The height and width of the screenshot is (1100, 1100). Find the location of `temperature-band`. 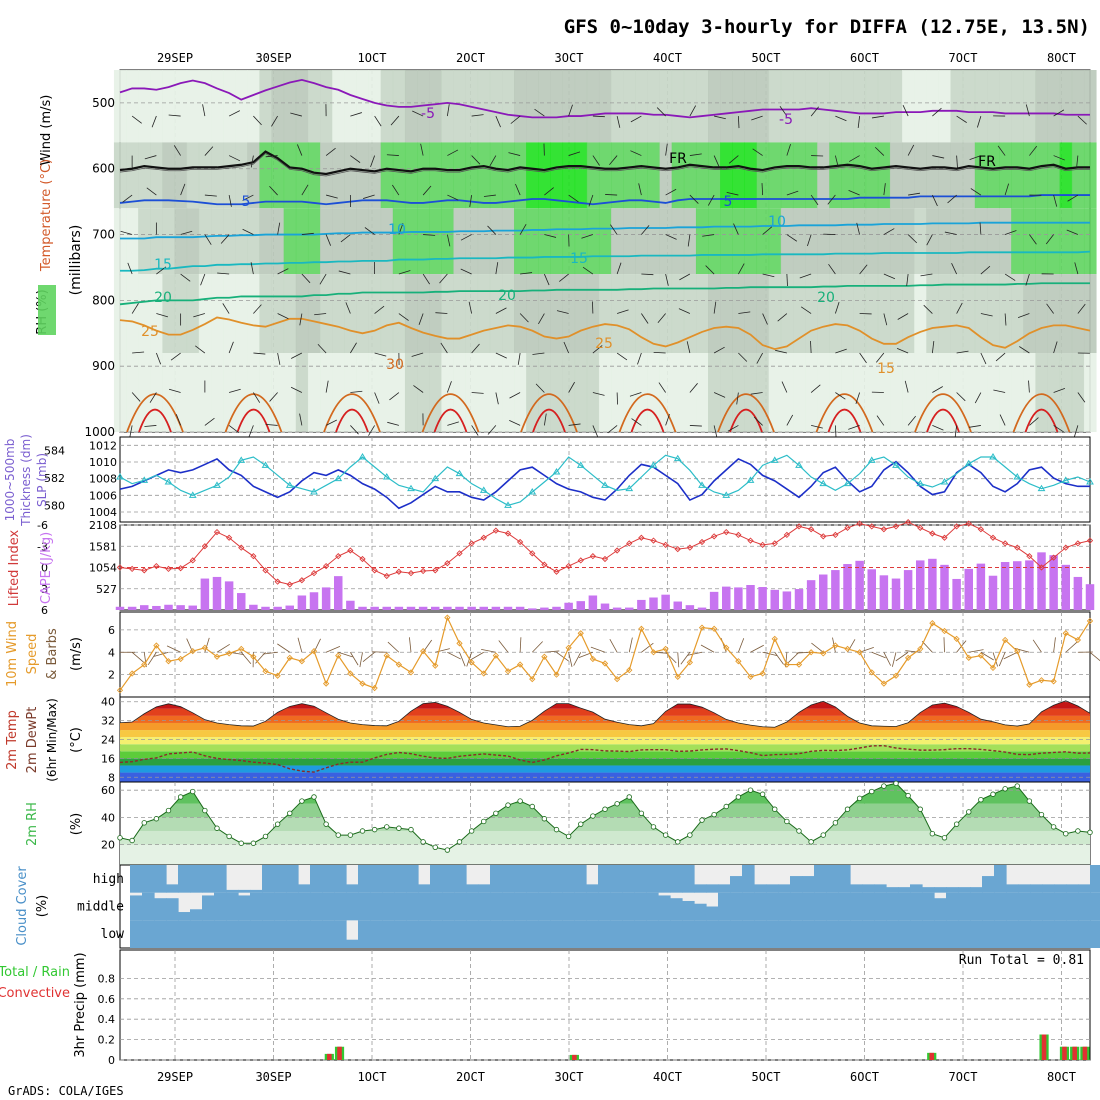

temperature-band is located at coordinates (605, 769).